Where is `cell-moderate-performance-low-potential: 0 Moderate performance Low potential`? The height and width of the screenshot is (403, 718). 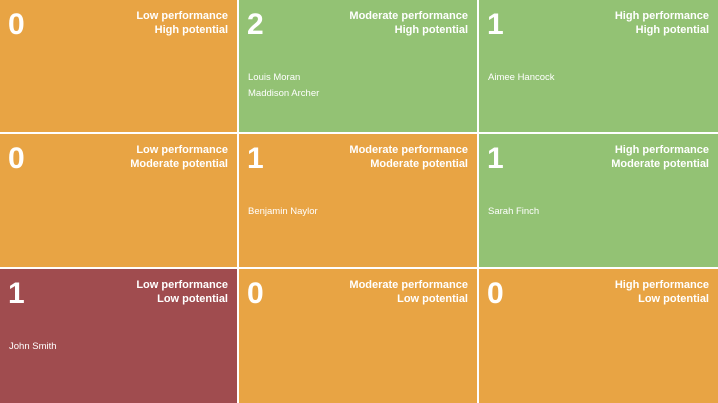
cell-moderate-performance-low-potential: 0 Moderate performance Low potential is located at coordinates (358, 336).